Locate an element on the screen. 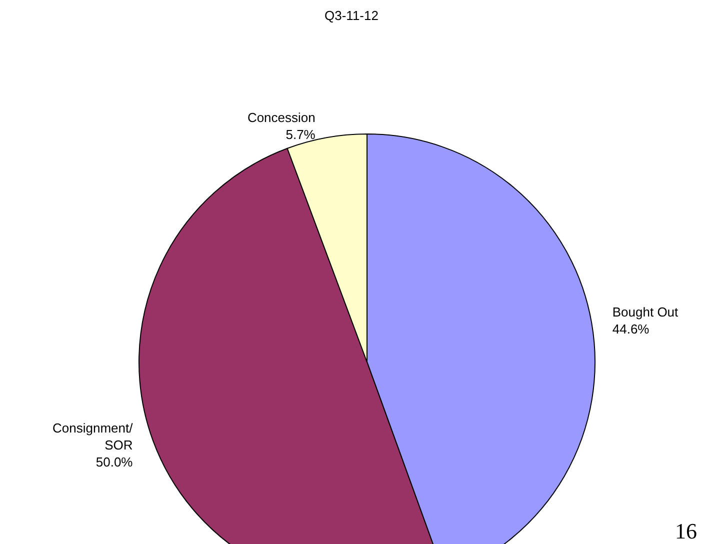 This screenshot has height=544, width=703. data-label: 5.7% is located at coordinates (301, 134).